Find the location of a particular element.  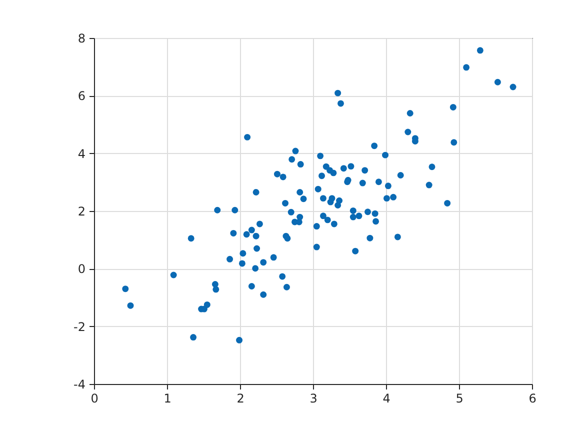

x-tick-label: 2 is located at coordinates (240, 399).